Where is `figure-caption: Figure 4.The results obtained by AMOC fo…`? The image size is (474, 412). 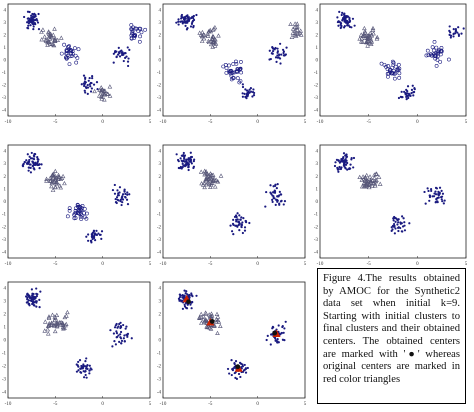
figure-caption: Figure 4.The results obtained by AMOC fo… is located at coordinates (391, 336).